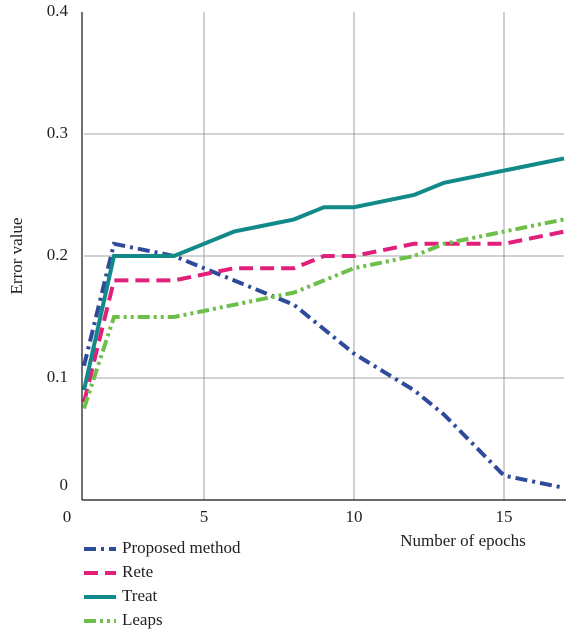 The image size is (566, 630). Describe the element at coordinates (463, 540) in the screenshot. I see `x-axis-label: Number of epochs` at that location.